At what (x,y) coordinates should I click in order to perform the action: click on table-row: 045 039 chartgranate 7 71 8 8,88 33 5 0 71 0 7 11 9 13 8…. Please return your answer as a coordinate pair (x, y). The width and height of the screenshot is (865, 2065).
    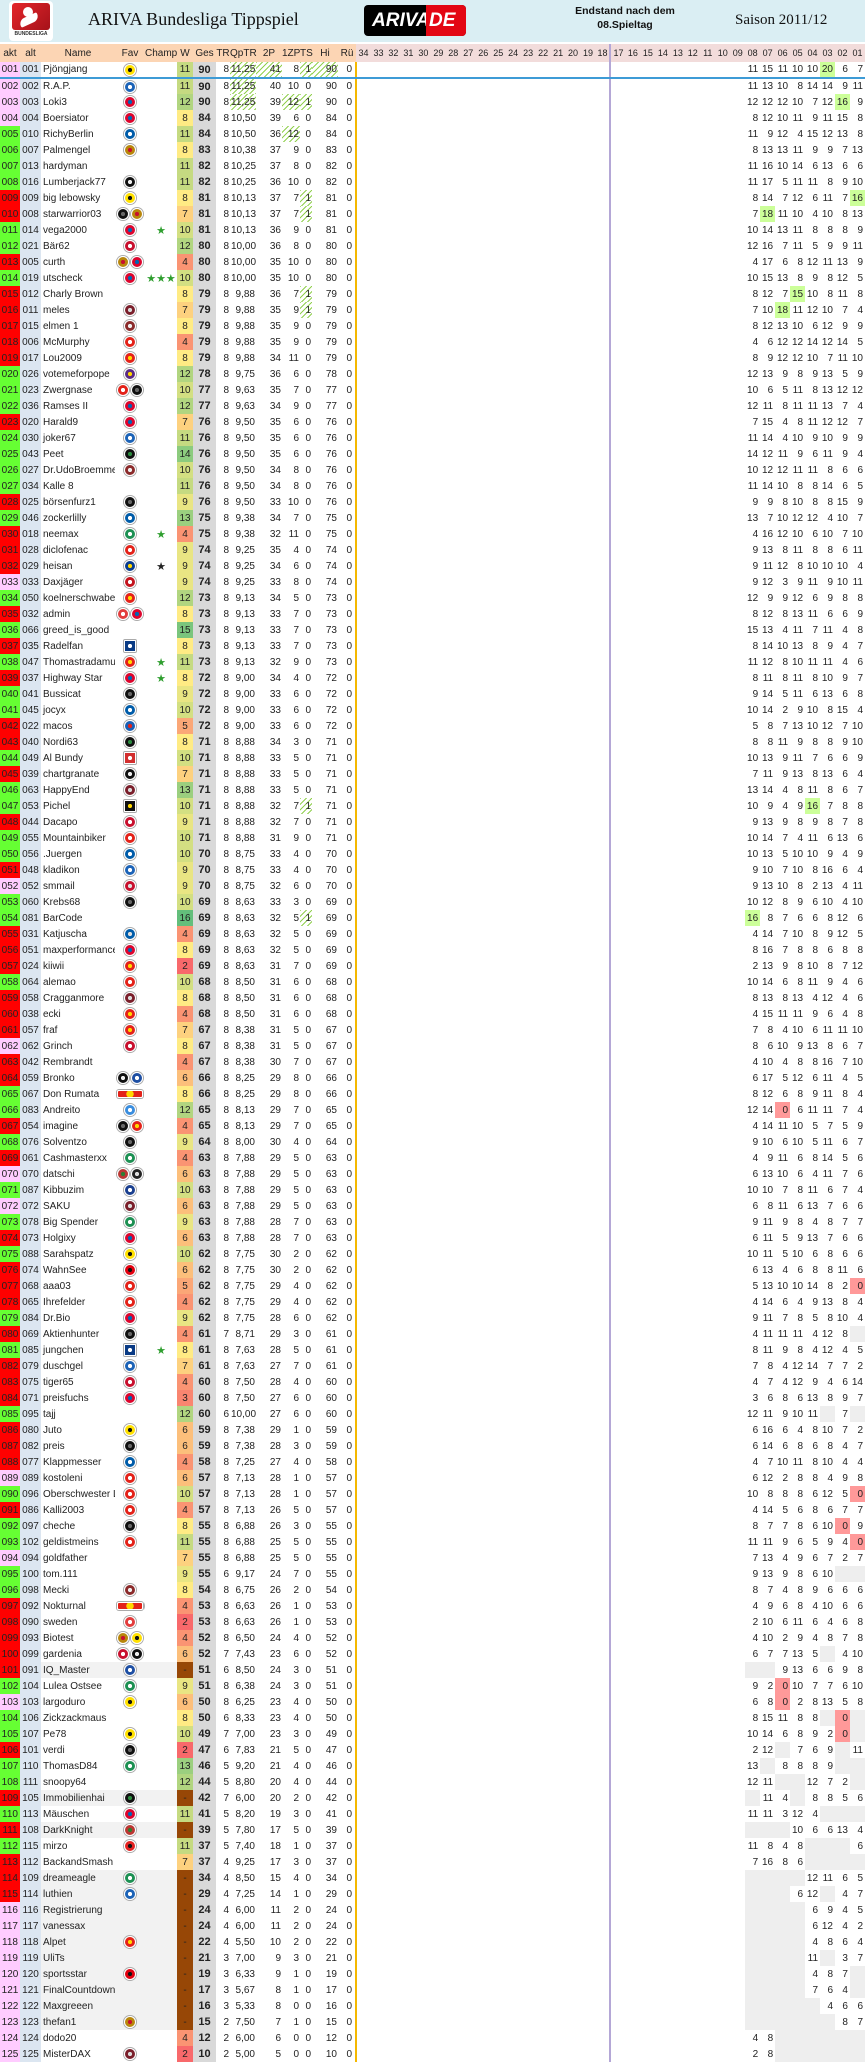
    Looking at the image, I should click on (432, 774).